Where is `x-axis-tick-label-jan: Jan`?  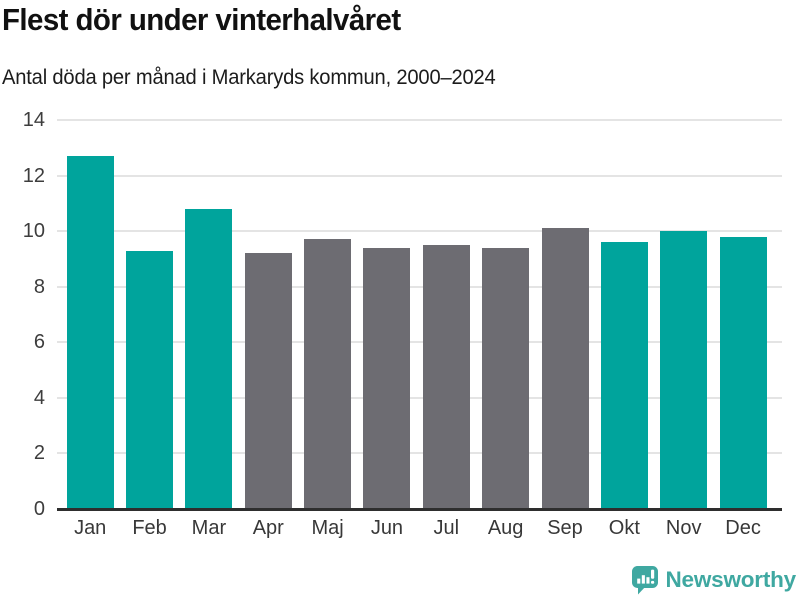
x-axis-tick-label-jan: Jan is located at coordinates (90, 528).